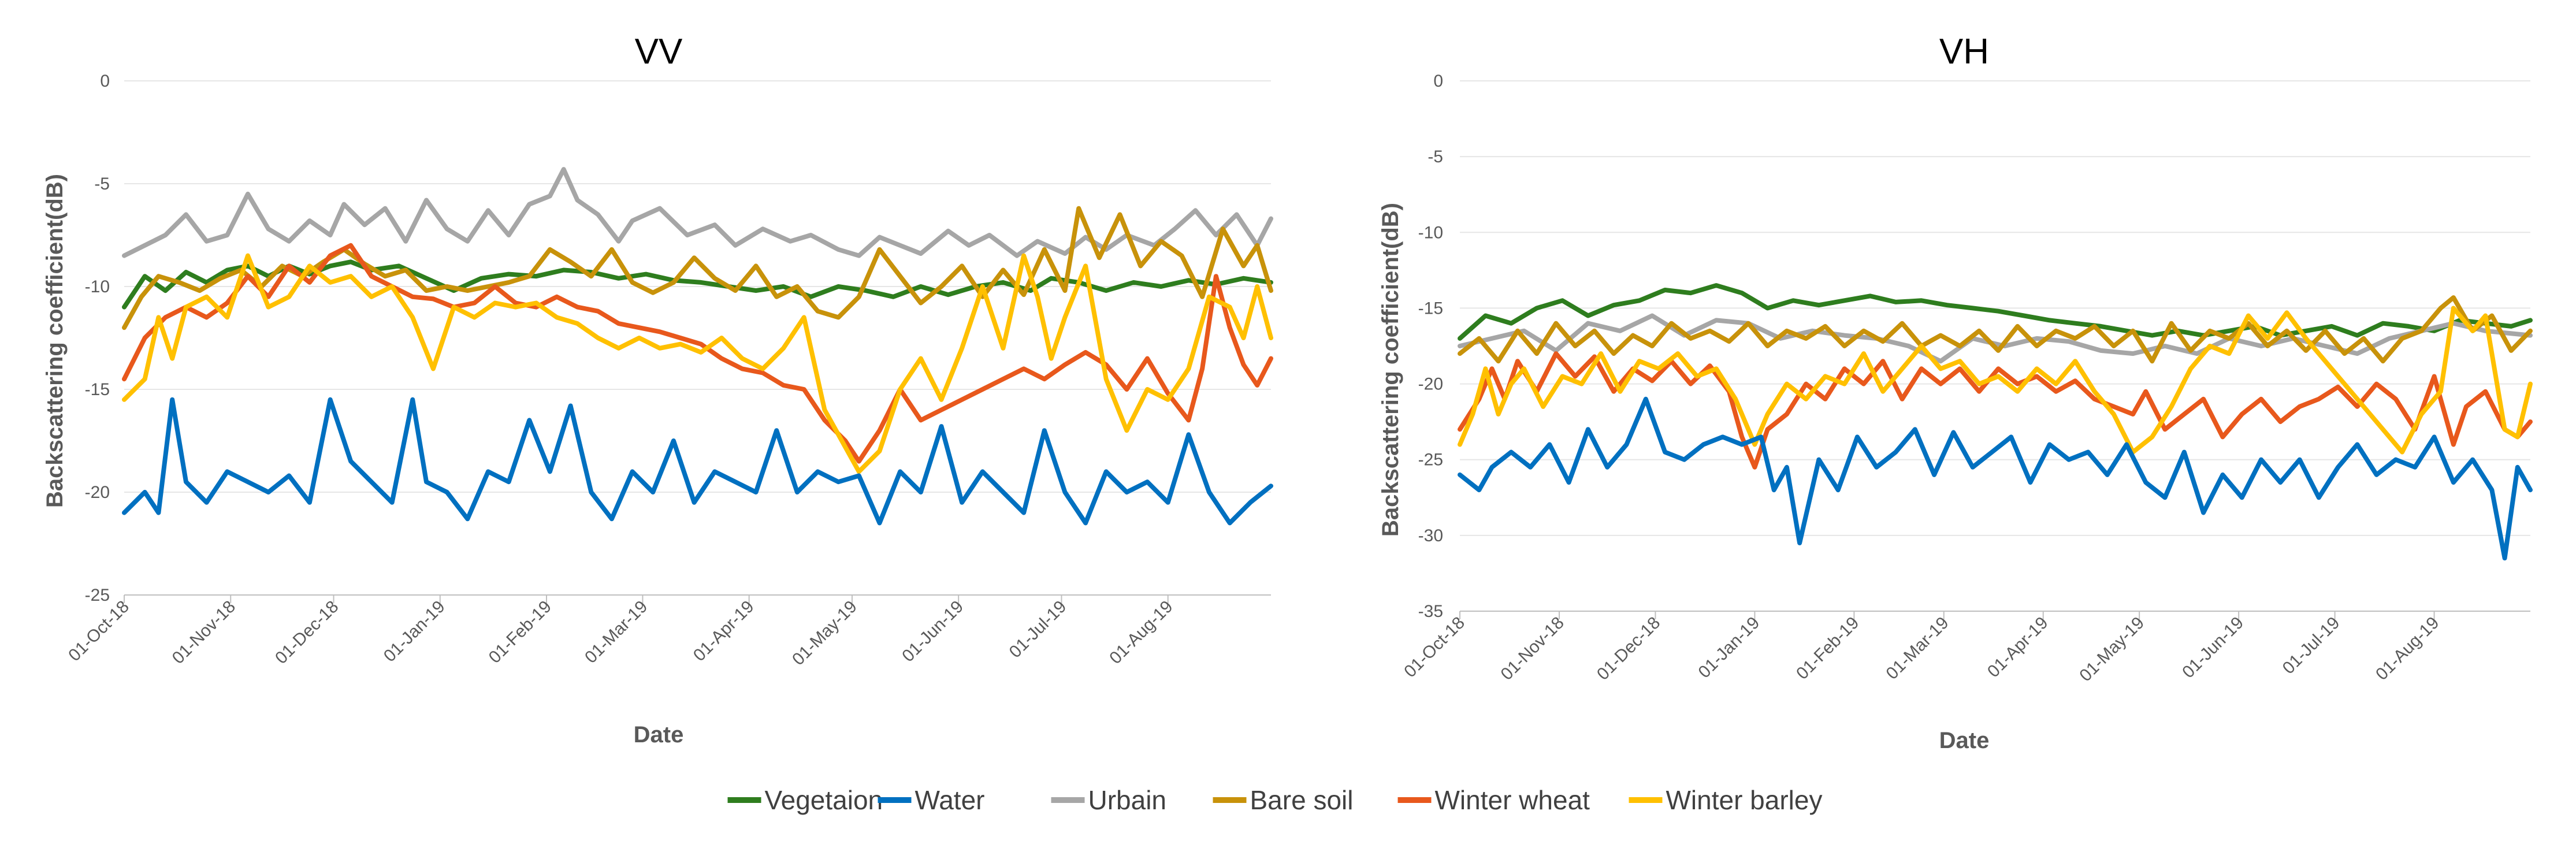 This screenshot has width=2576, height=848. What do you see at coordinates (1430, 611) in the screenshot?
I see `y-tick-vh-7: -35` at bounding box center [1430, 611].